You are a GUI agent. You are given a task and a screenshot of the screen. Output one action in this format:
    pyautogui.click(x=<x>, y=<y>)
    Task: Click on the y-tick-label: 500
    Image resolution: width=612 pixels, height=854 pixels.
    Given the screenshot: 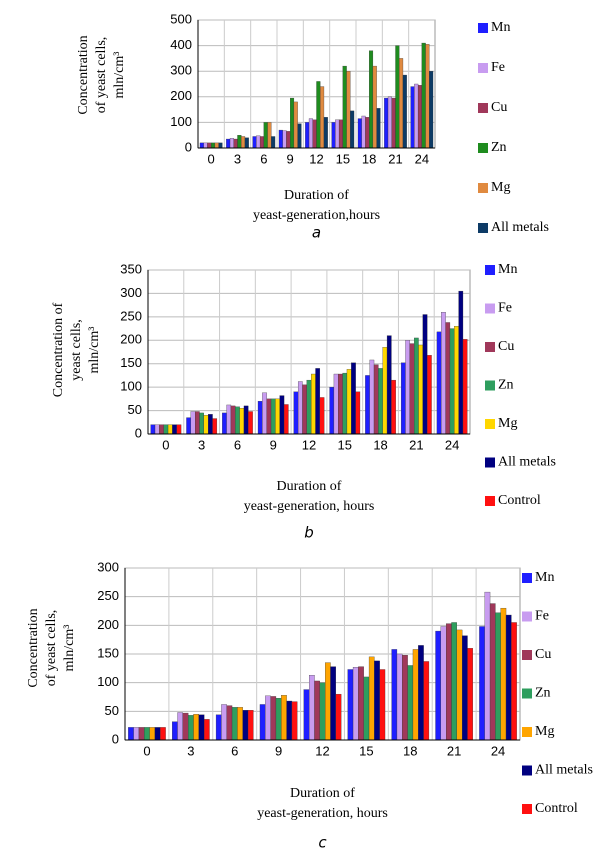 What is the action you would take?
    pyautogui.click(x=181, y=18)
    